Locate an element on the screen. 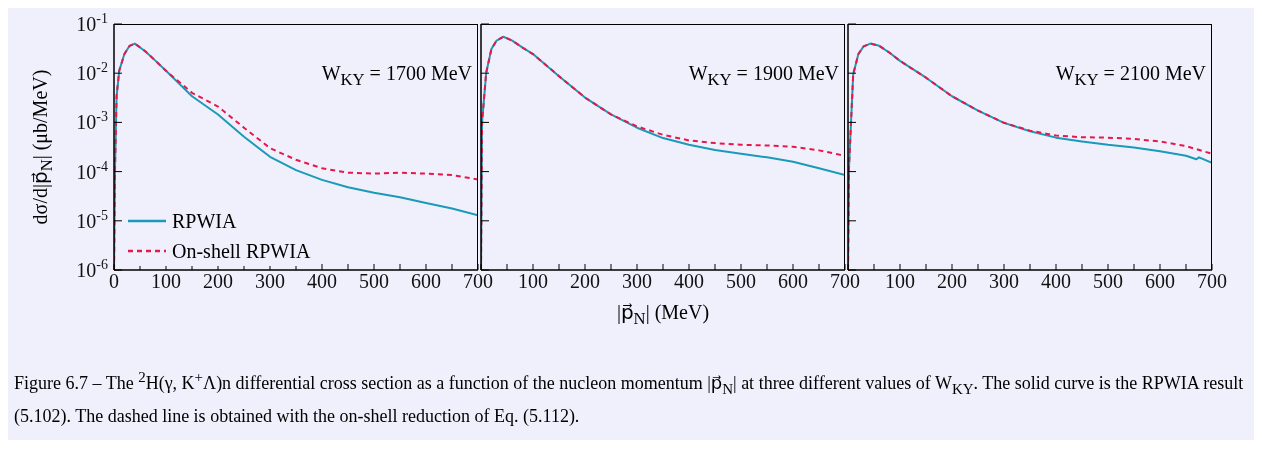 The height and width of the screenshot is (475, 1262). annotation: W$_{KY}$ = 1900 MeV is located at coordinates (763, 76).